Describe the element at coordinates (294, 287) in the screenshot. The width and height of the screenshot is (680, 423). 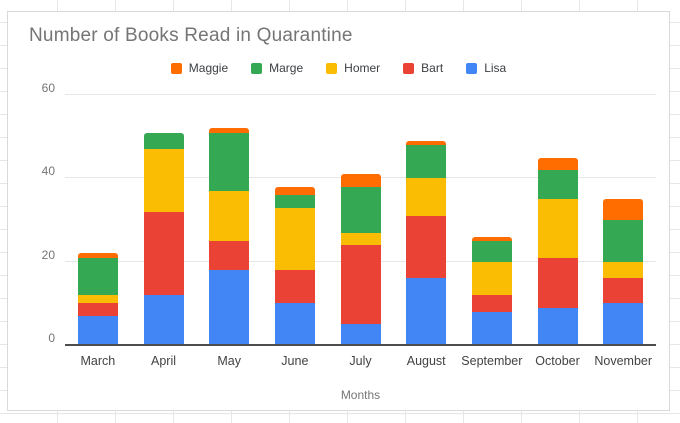
I see `bar-segment-june-bart` at that location.